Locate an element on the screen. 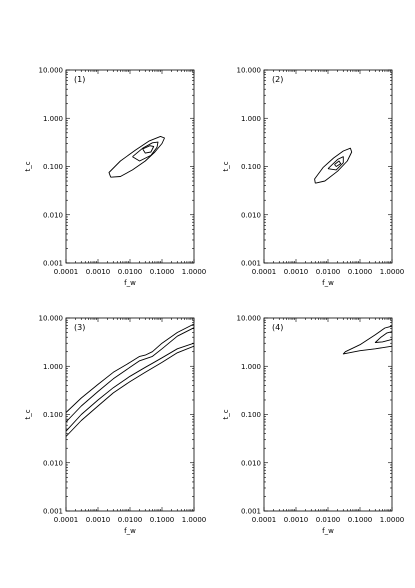  panel-label: (3) is located at coordinates (79, 327).